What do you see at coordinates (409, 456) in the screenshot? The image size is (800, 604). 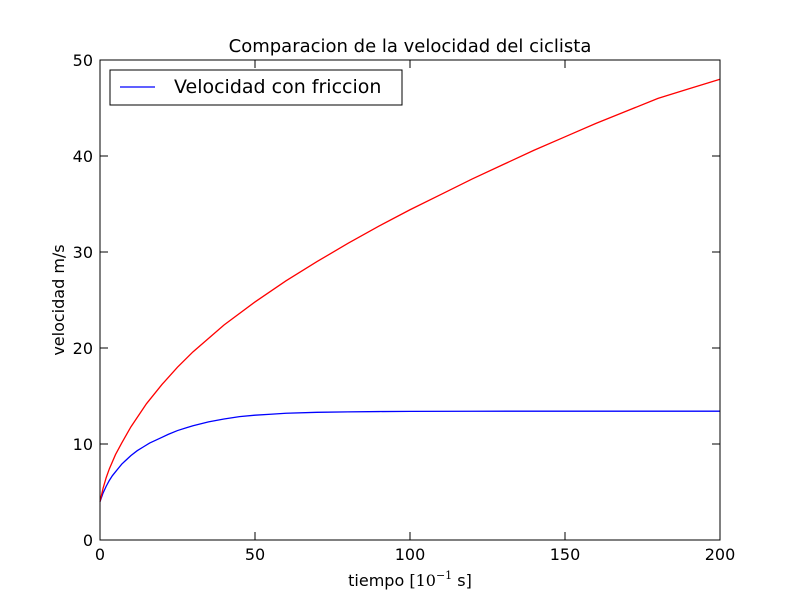 I see `series-line-velocidad-con-friccion` at bounding box center [409, 456].